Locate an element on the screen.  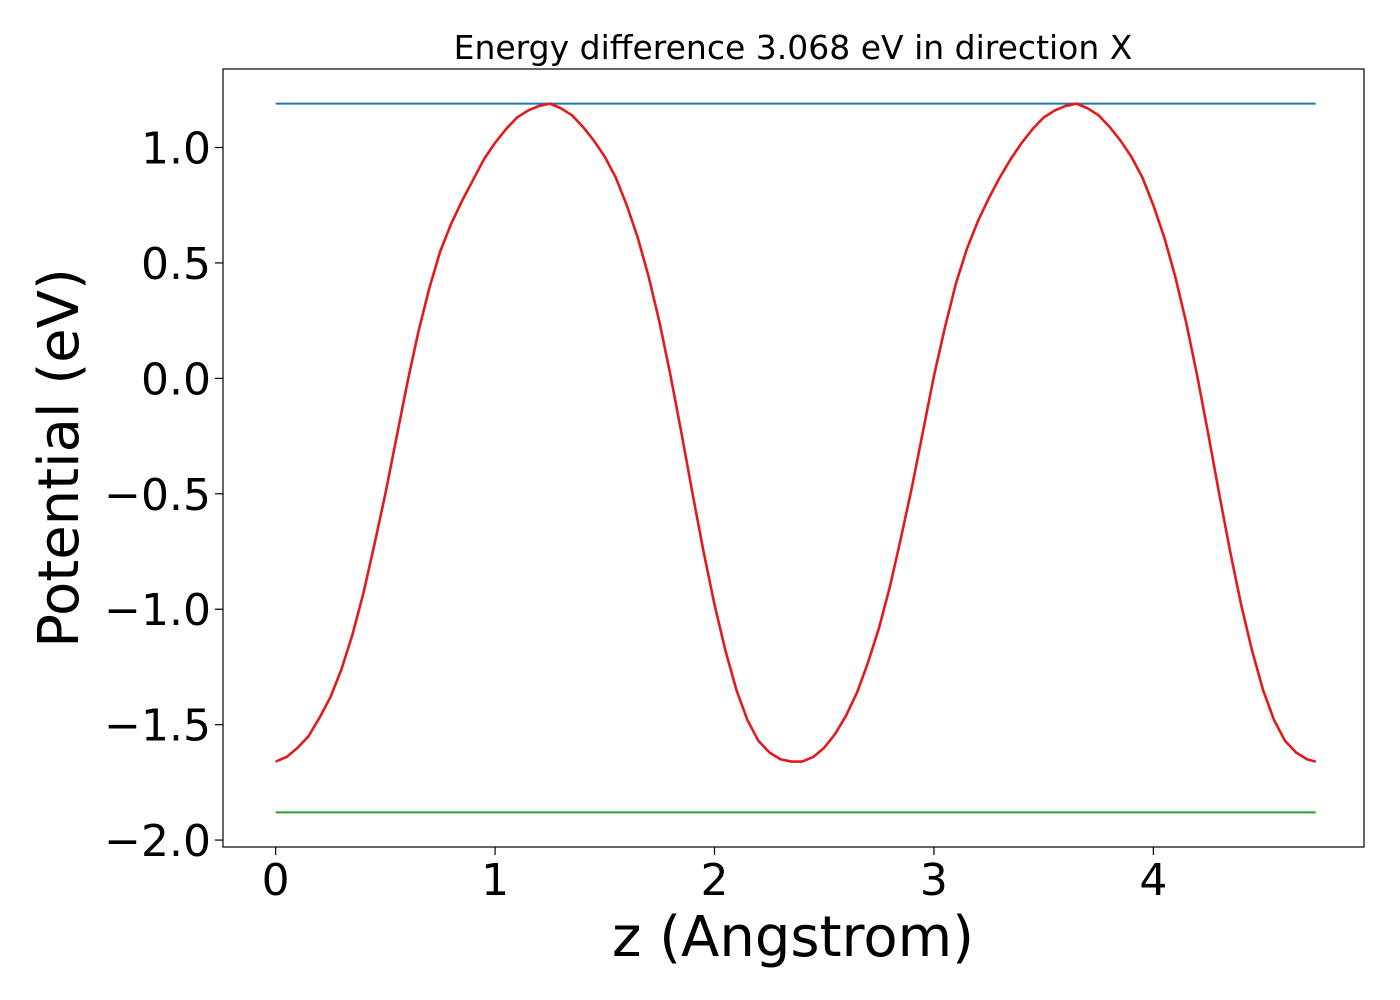
y-tick-label: 0.5 is located at coordinates (176, 264).